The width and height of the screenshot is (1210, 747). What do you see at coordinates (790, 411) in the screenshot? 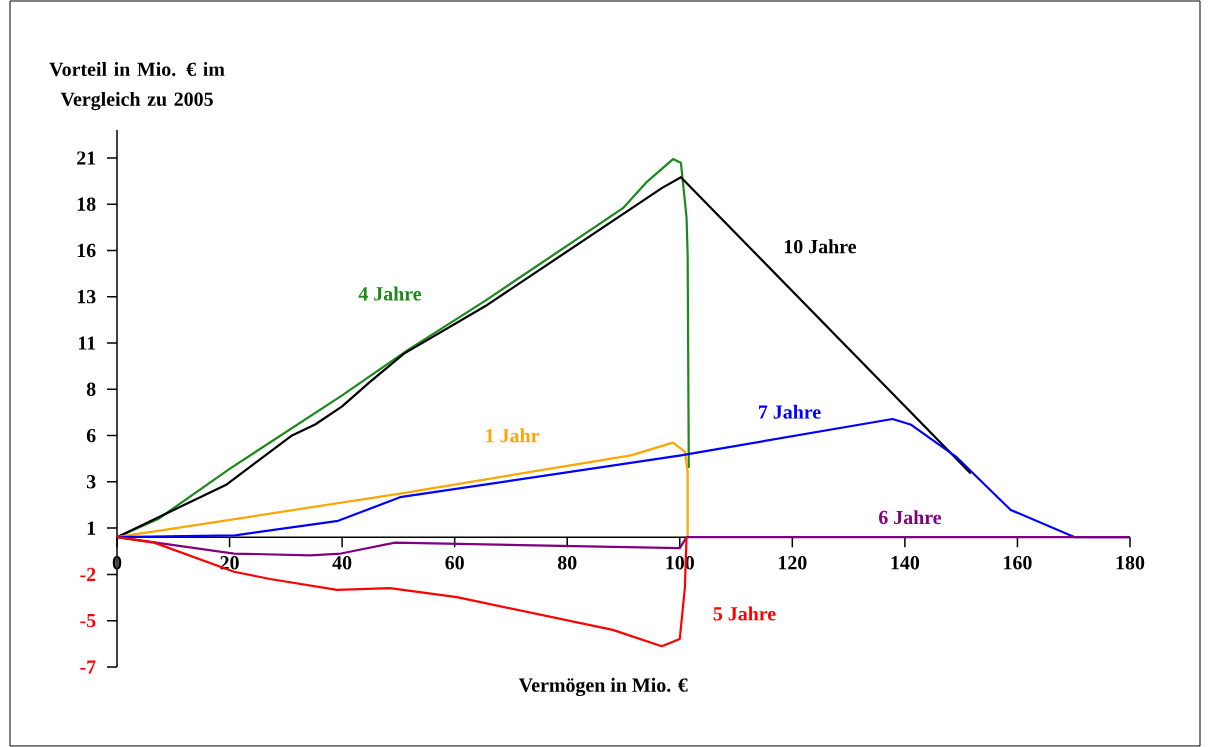
I see `series-label: 7 Jahre` at bounding box center [790, 411].